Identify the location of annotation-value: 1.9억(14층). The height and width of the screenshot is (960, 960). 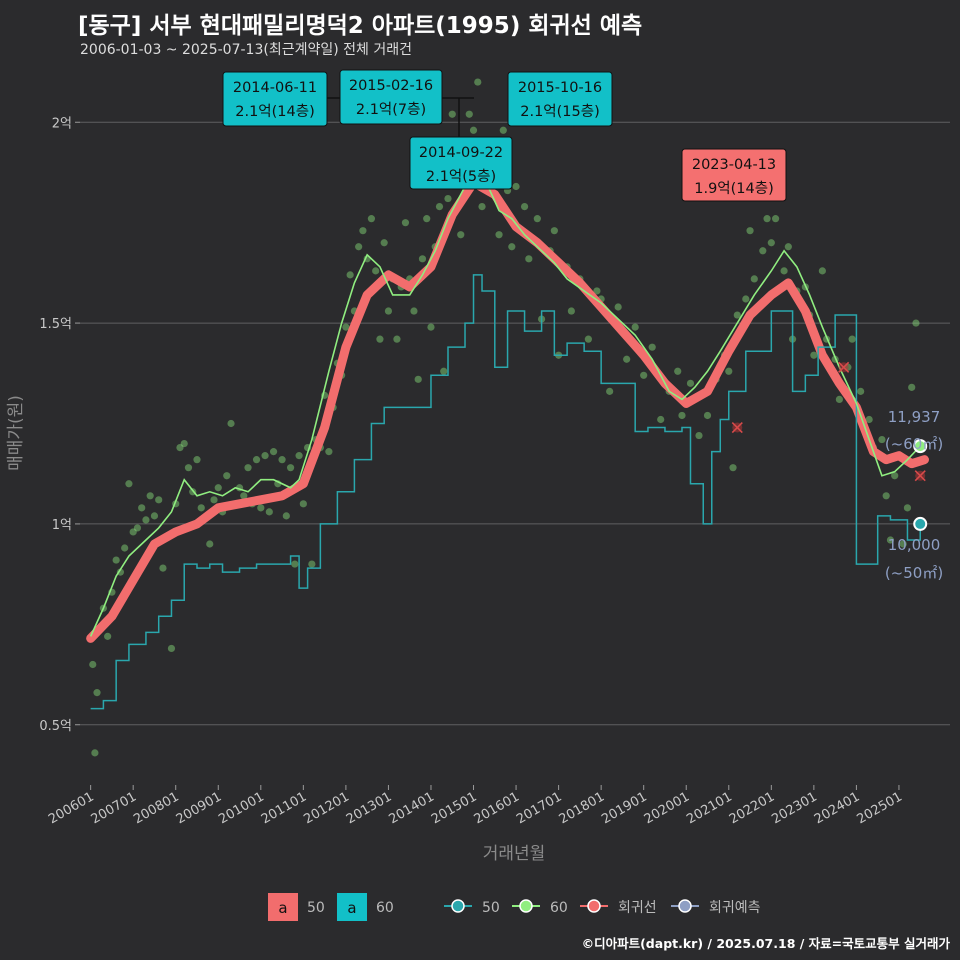
(734, 188).